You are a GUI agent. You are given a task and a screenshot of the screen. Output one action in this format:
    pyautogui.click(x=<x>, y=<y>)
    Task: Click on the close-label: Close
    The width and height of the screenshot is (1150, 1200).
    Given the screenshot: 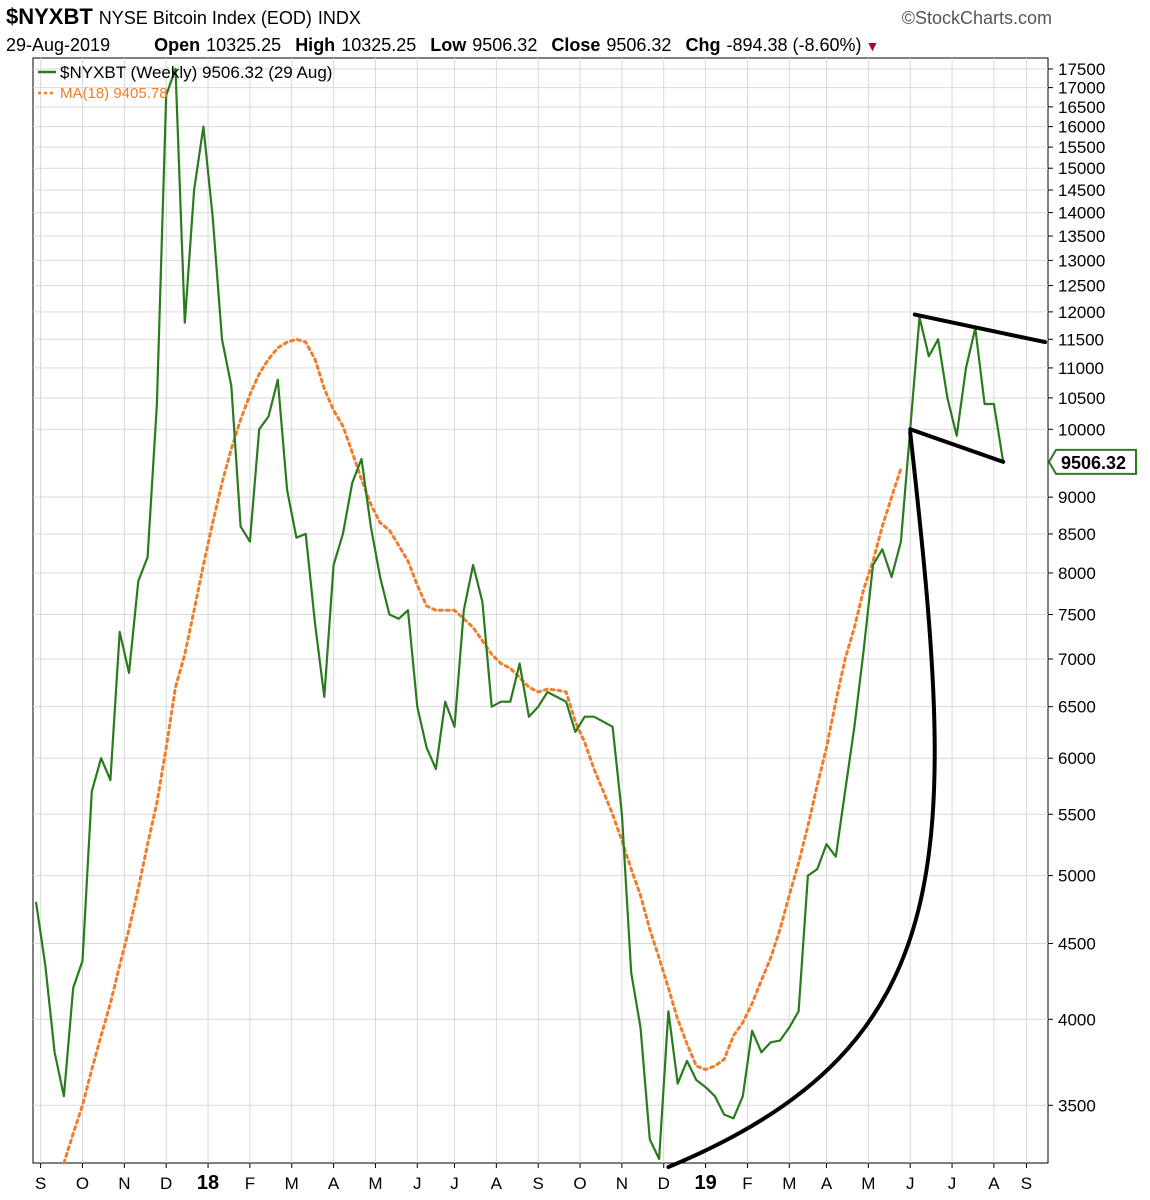 What is the action you would take?
    pyautogui.click(x=576, y=45)
    